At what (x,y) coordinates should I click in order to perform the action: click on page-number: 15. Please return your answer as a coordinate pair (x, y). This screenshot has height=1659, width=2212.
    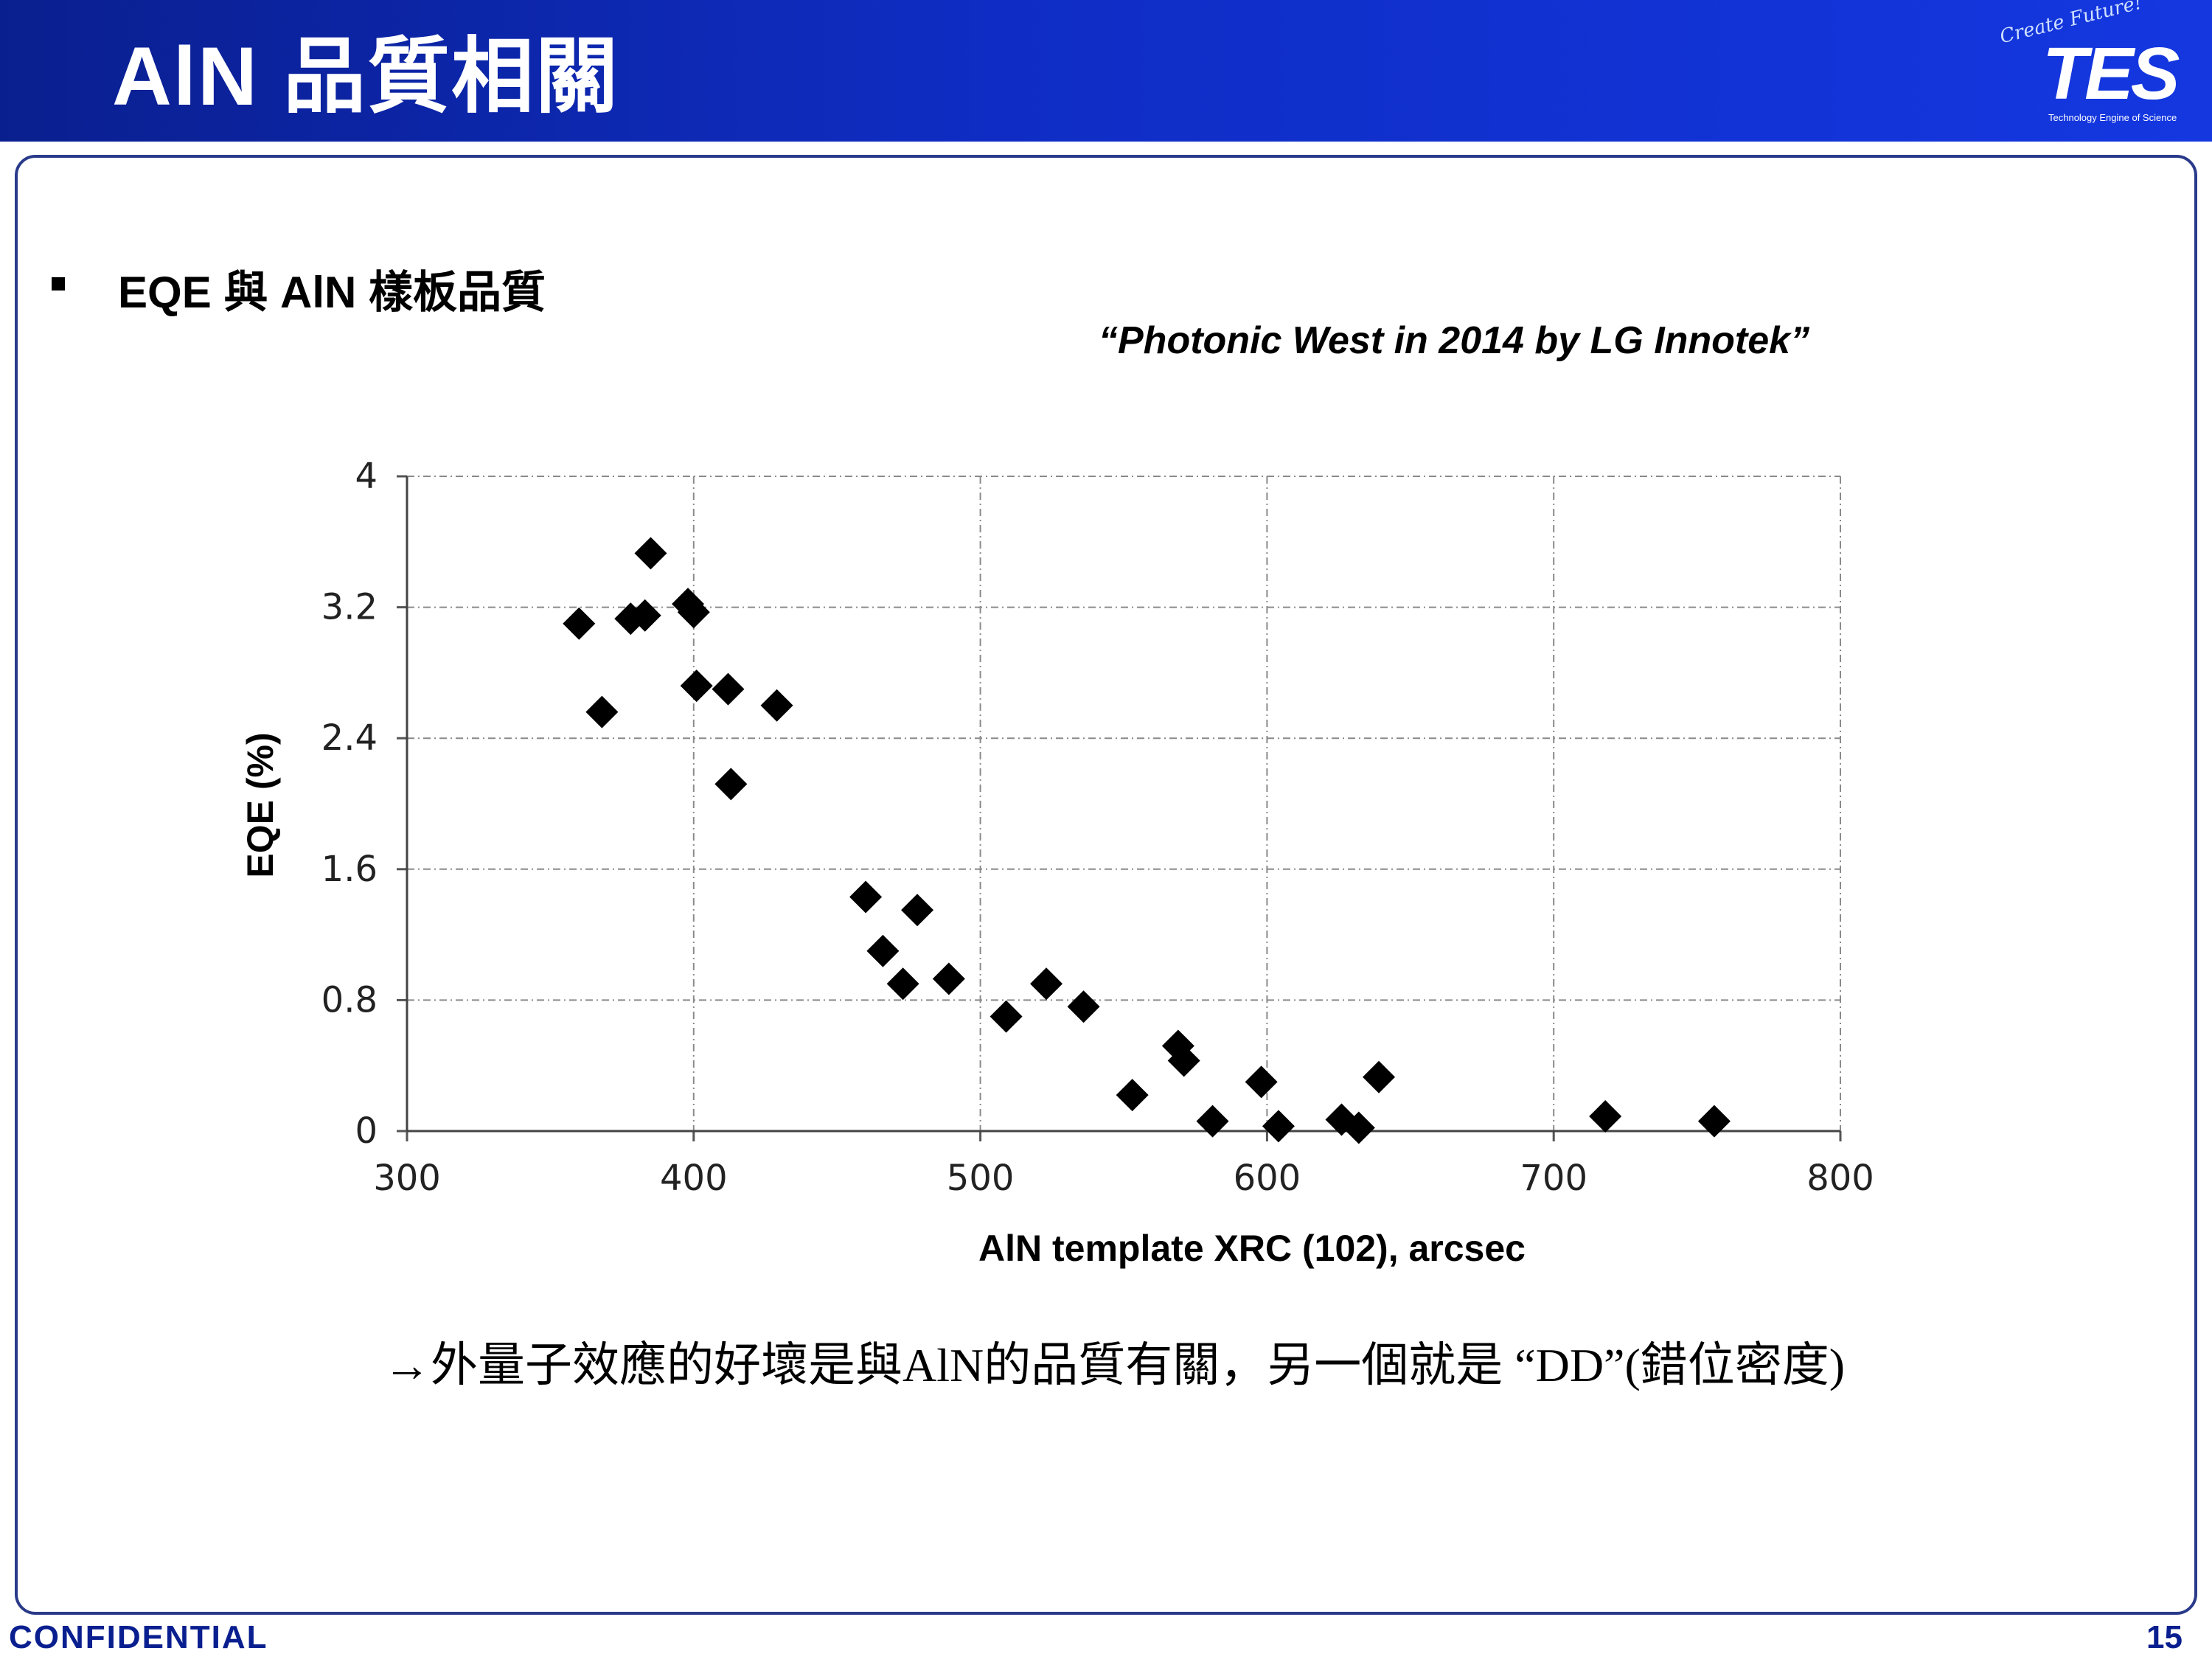
    Looking at the image, I should click on (2164, 1637).